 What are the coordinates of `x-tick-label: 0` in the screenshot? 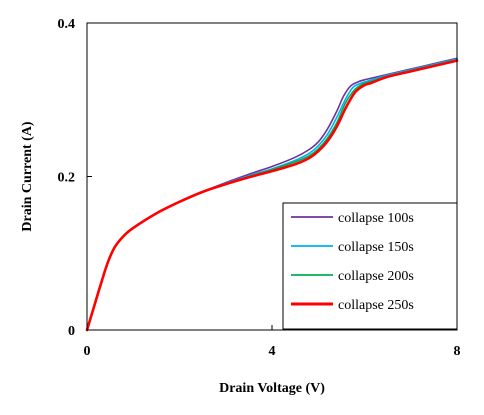 It's located at (87, 351).